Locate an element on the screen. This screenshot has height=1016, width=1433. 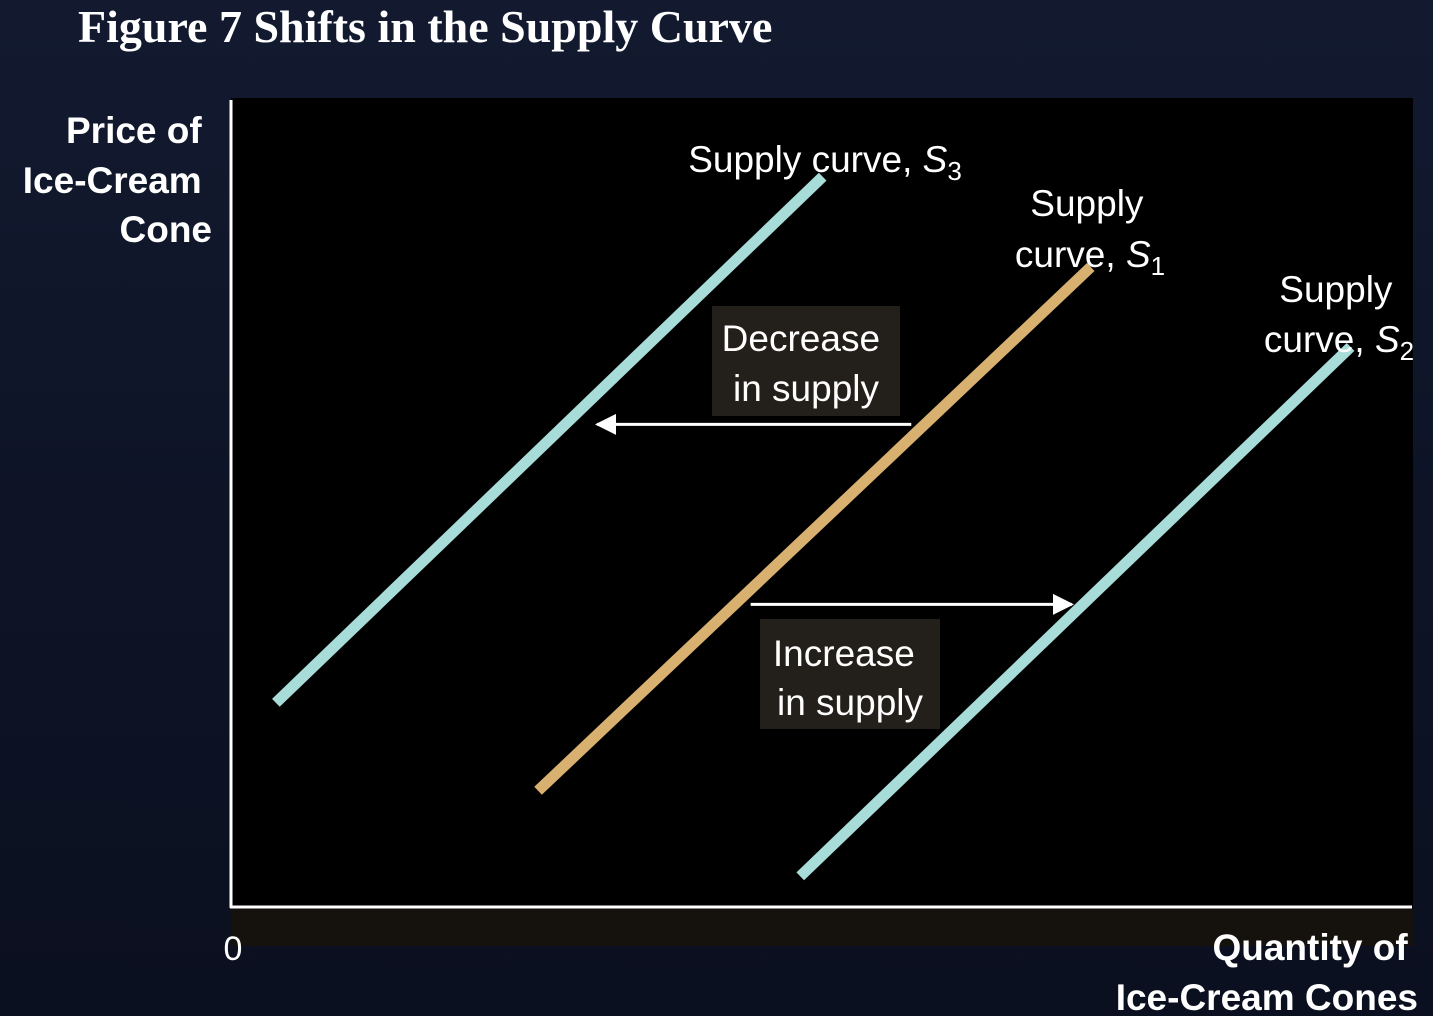
x-axis-label: Quantity of Ice-Cream Cones is located at coordinates (1267, 971).